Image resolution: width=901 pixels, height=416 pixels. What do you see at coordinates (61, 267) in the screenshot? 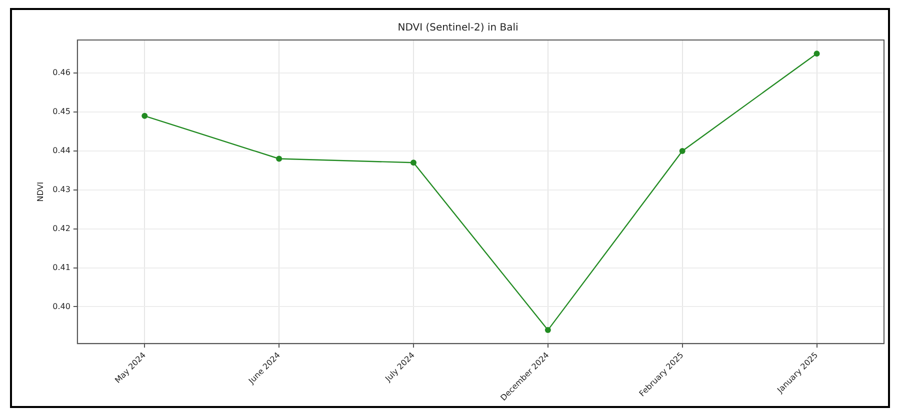
I see `y-tick-label: 0.41` at bounding box center [61, 267].